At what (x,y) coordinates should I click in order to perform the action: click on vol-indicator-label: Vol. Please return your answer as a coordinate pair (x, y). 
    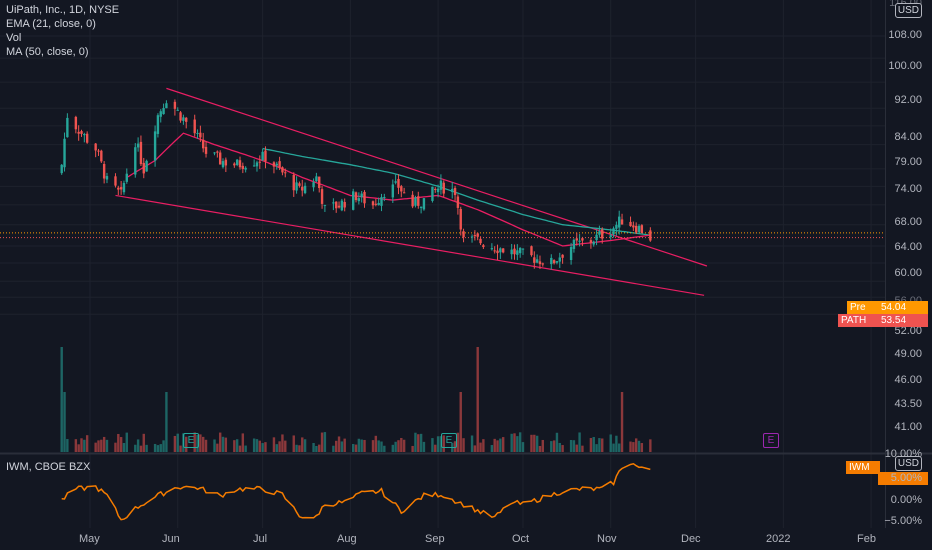
    Looking at the image, I should click on (14, 38).